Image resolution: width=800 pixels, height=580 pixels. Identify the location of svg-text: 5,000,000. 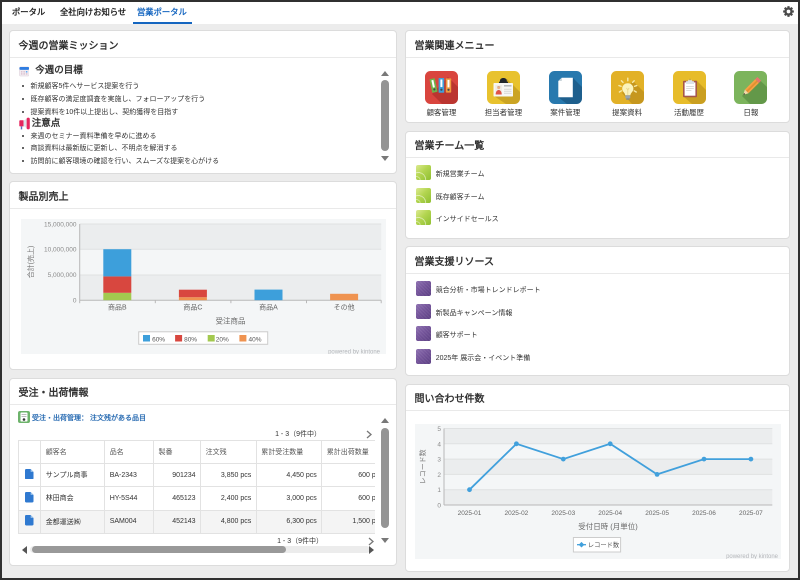
(62, 275).